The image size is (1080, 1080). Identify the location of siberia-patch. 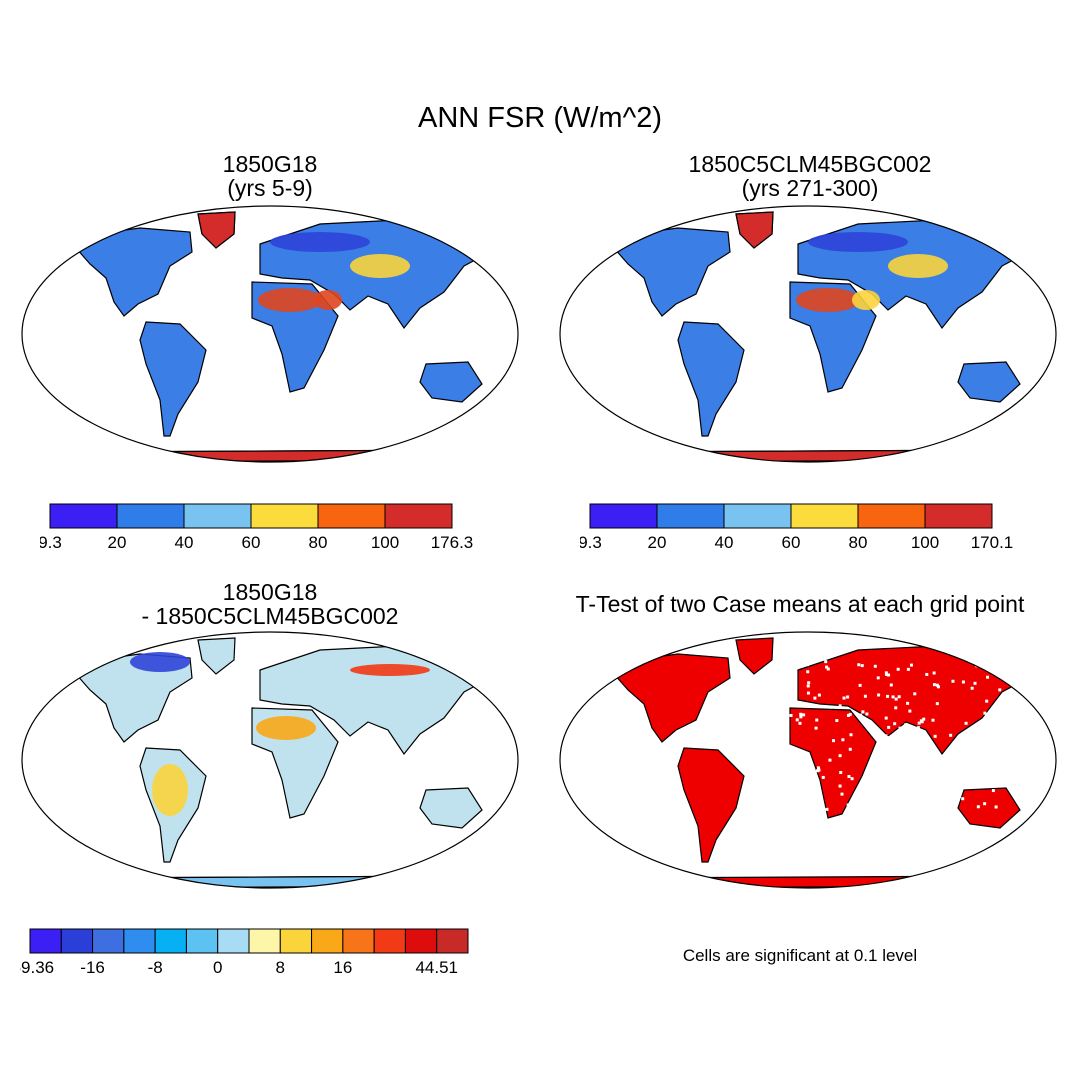
(390, 670).